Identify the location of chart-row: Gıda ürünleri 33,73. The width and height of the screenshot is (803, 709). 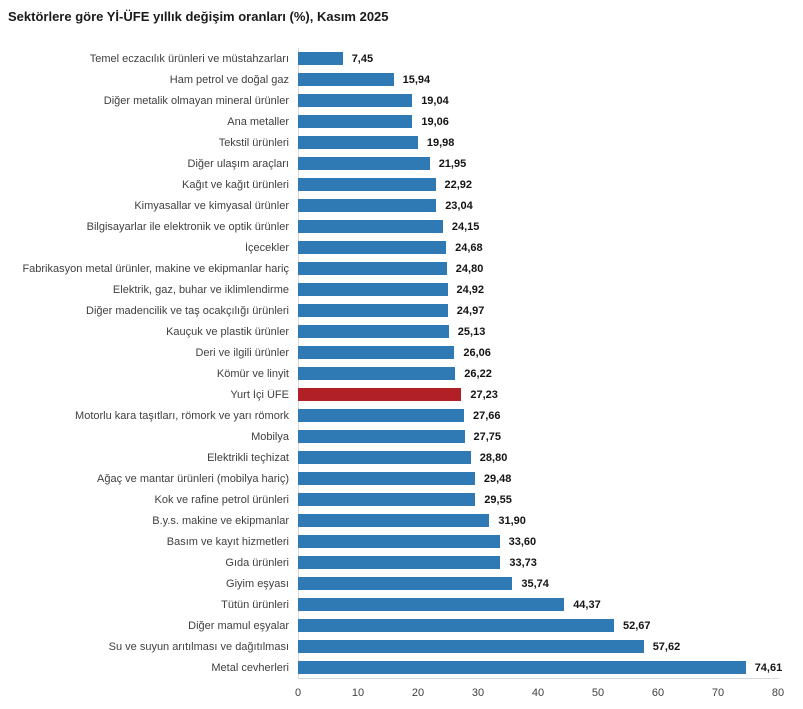
(401, 562).